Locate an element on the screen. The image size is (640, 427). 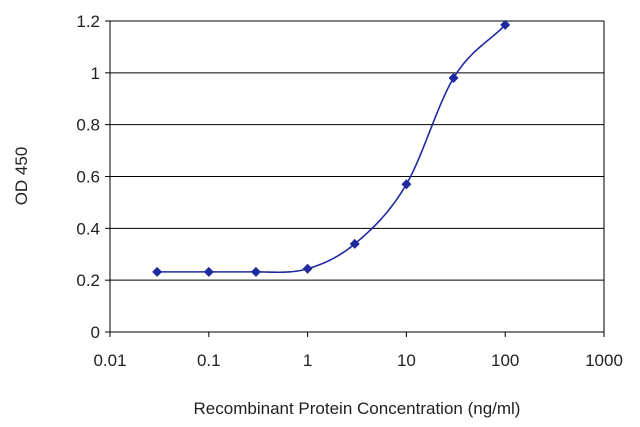
x-tick-label: 100 is located at coordinates (505, 360).